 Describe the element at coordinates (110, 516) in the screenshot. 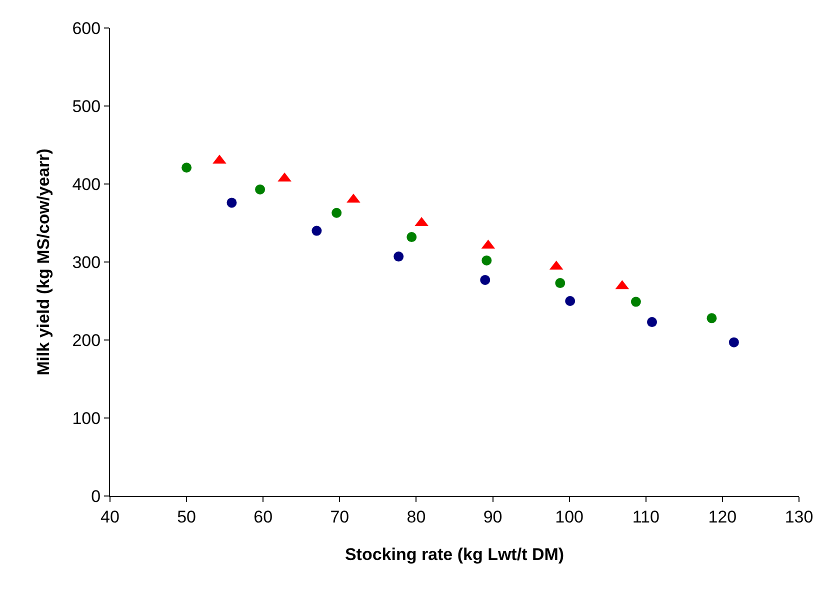

I see `x-tick-label: 40` at that location.